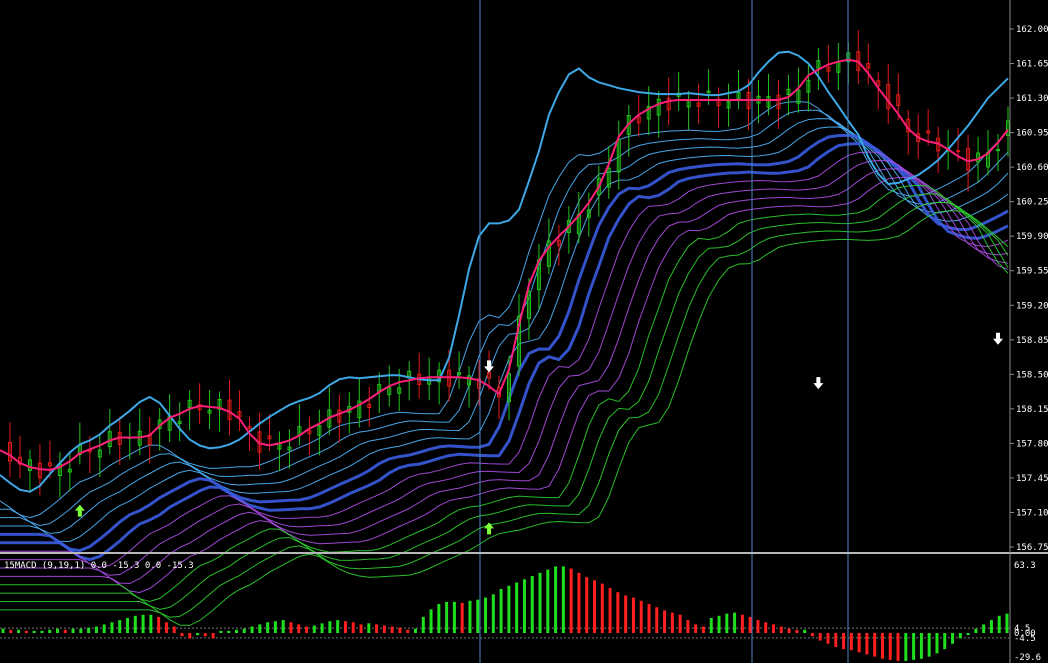  Describe the element at coordinates (1025, 566) in the screenshot. I see `macd-scale-label: 63.3` at that location.